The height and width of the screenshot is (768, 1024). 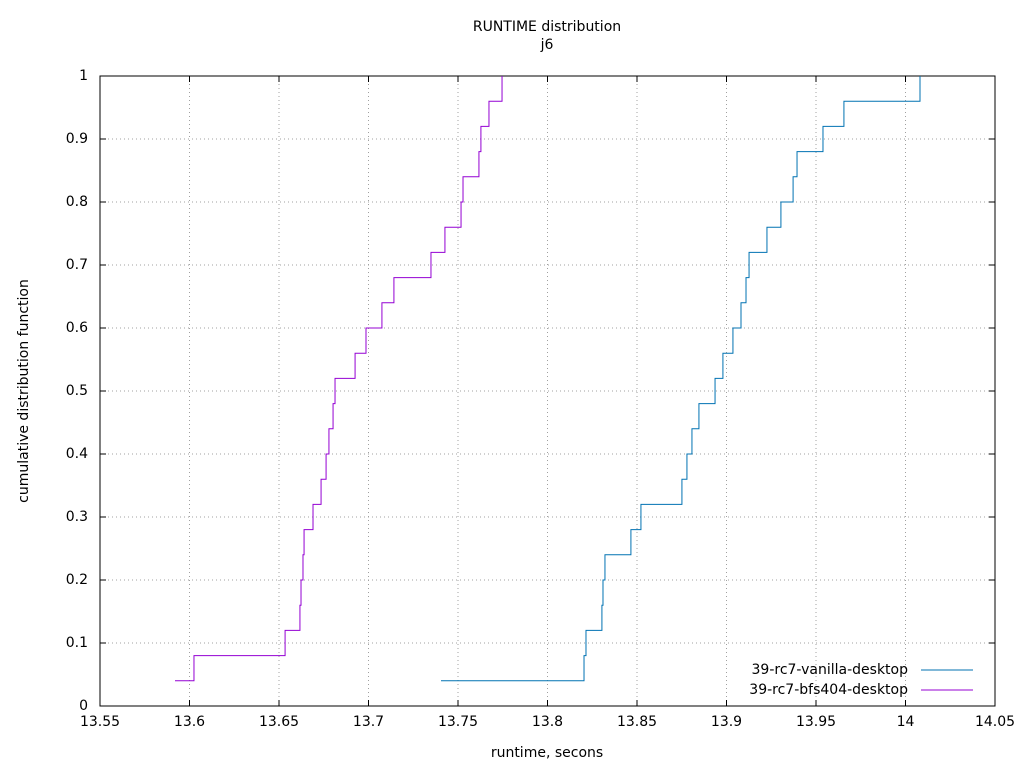 What do you see at coordinates (77, 328) in the screenshot?
I see `y-tick-label: 0.6` at bounding box center [77, 328].